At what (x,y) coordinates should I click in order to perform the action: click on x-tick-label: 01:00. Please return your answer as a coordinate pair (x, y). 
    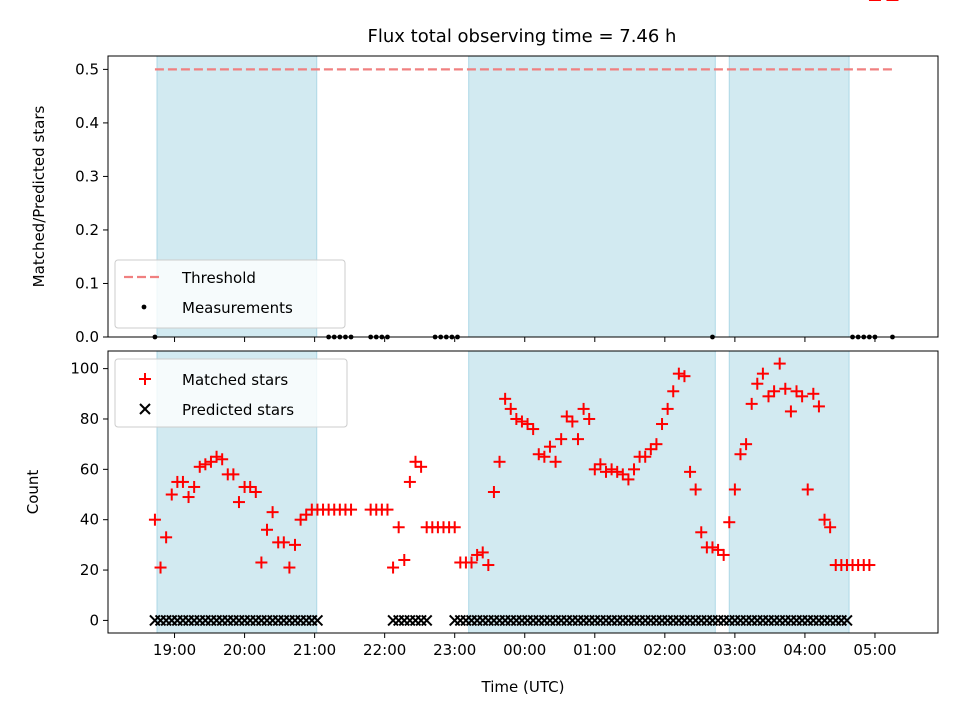
    Looking at the image, I should click on (594, 650).